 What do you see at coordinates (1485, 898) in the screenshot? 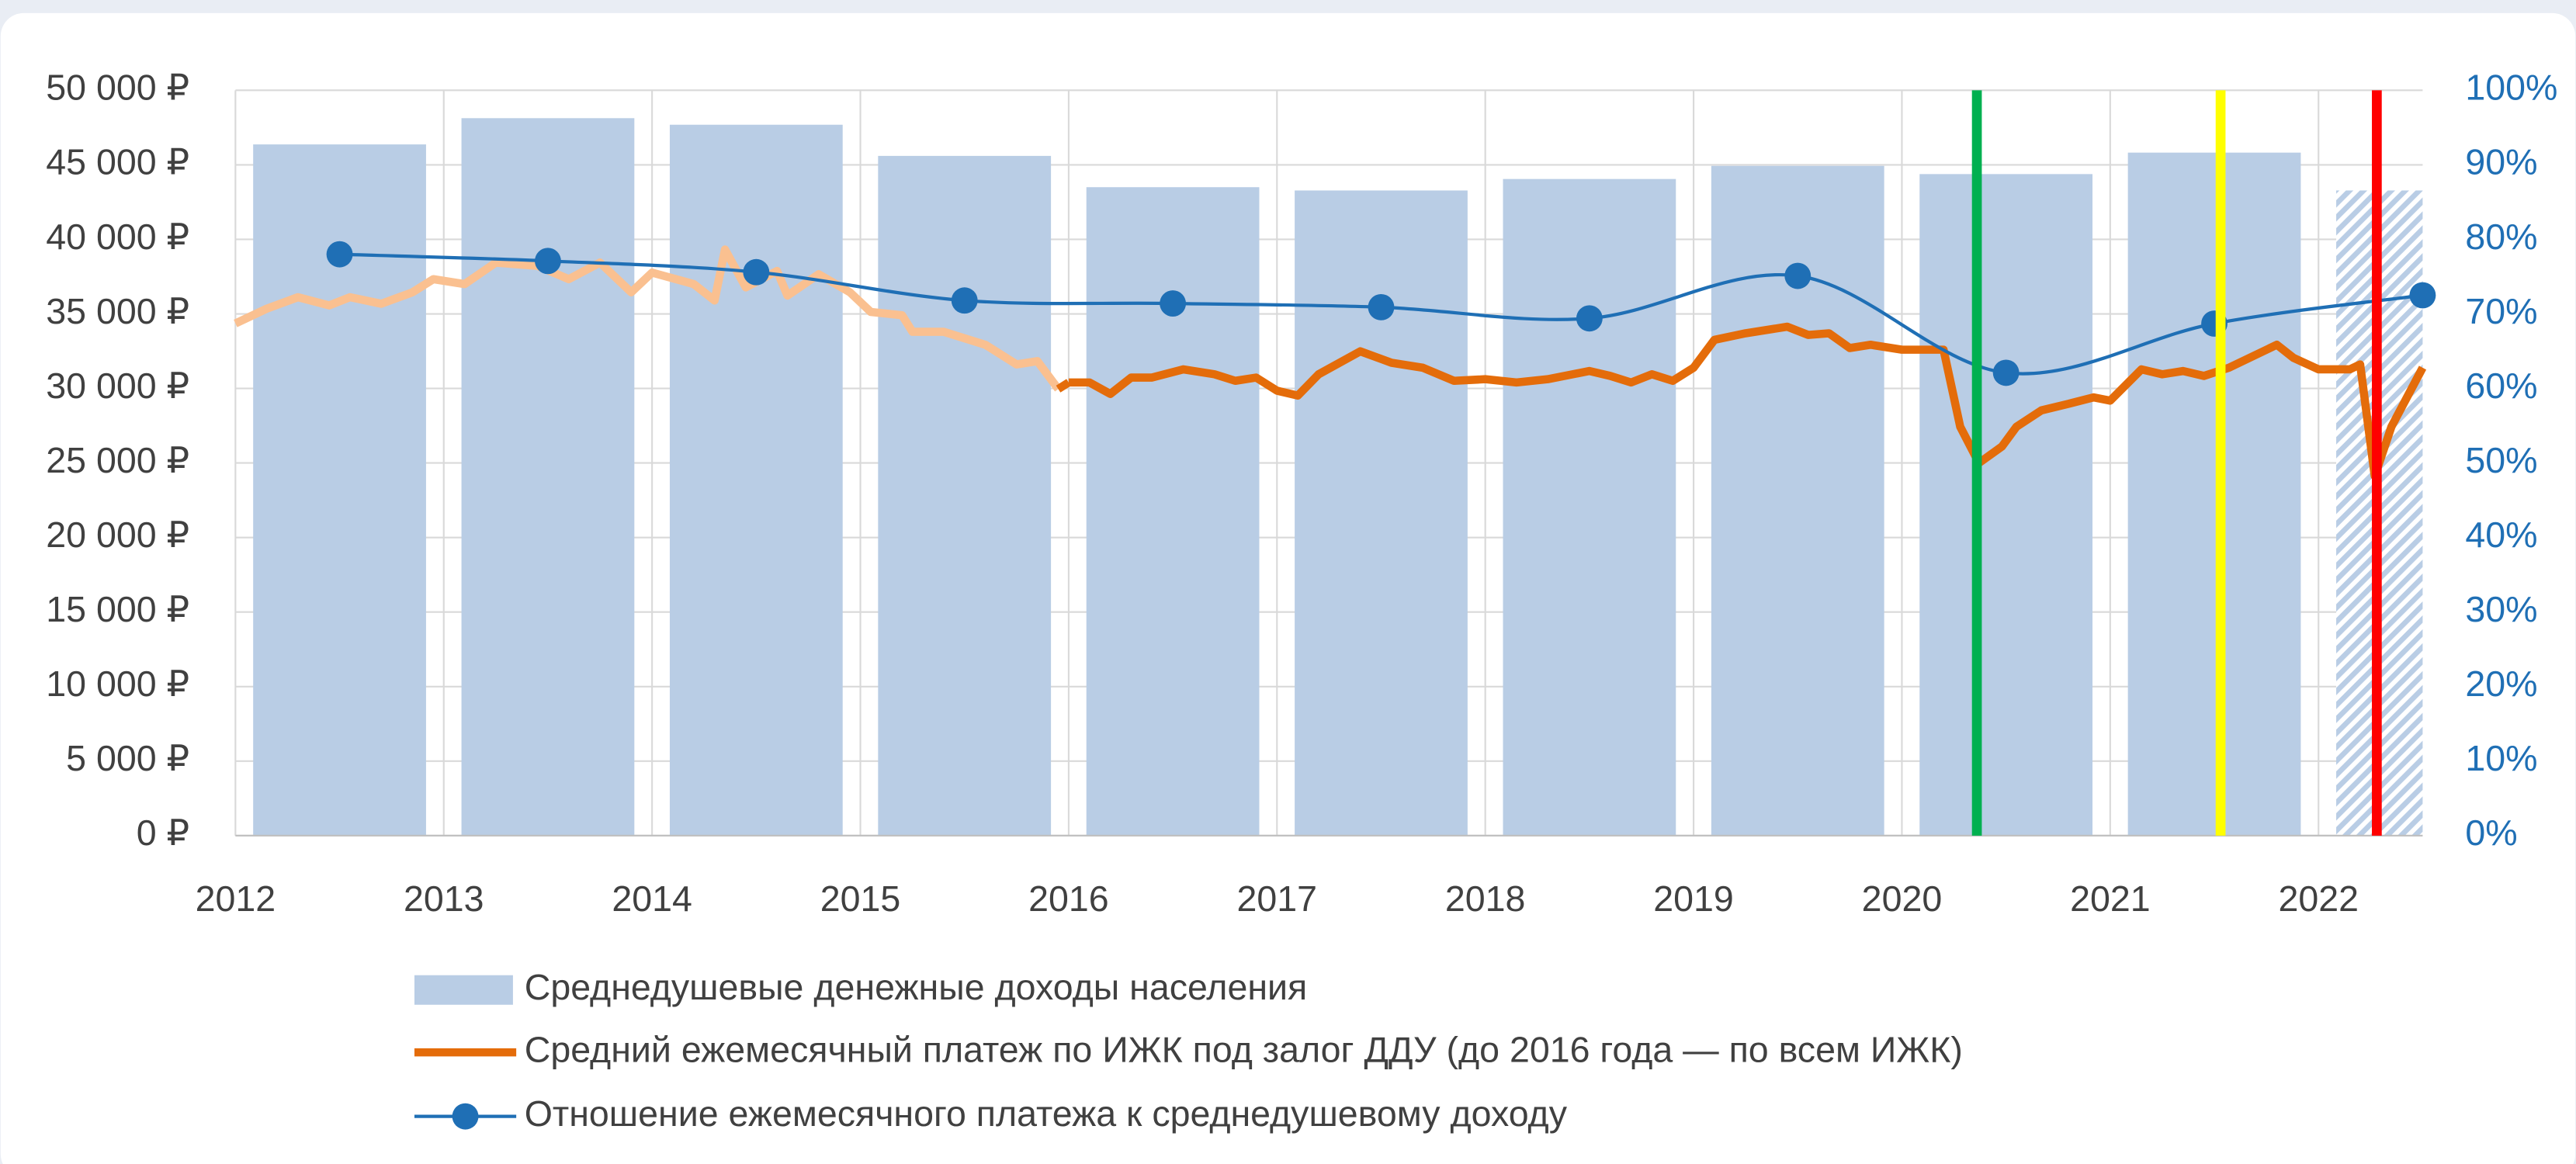
I see `x-tick-label: 2018` at bounding box center [1485, 898].